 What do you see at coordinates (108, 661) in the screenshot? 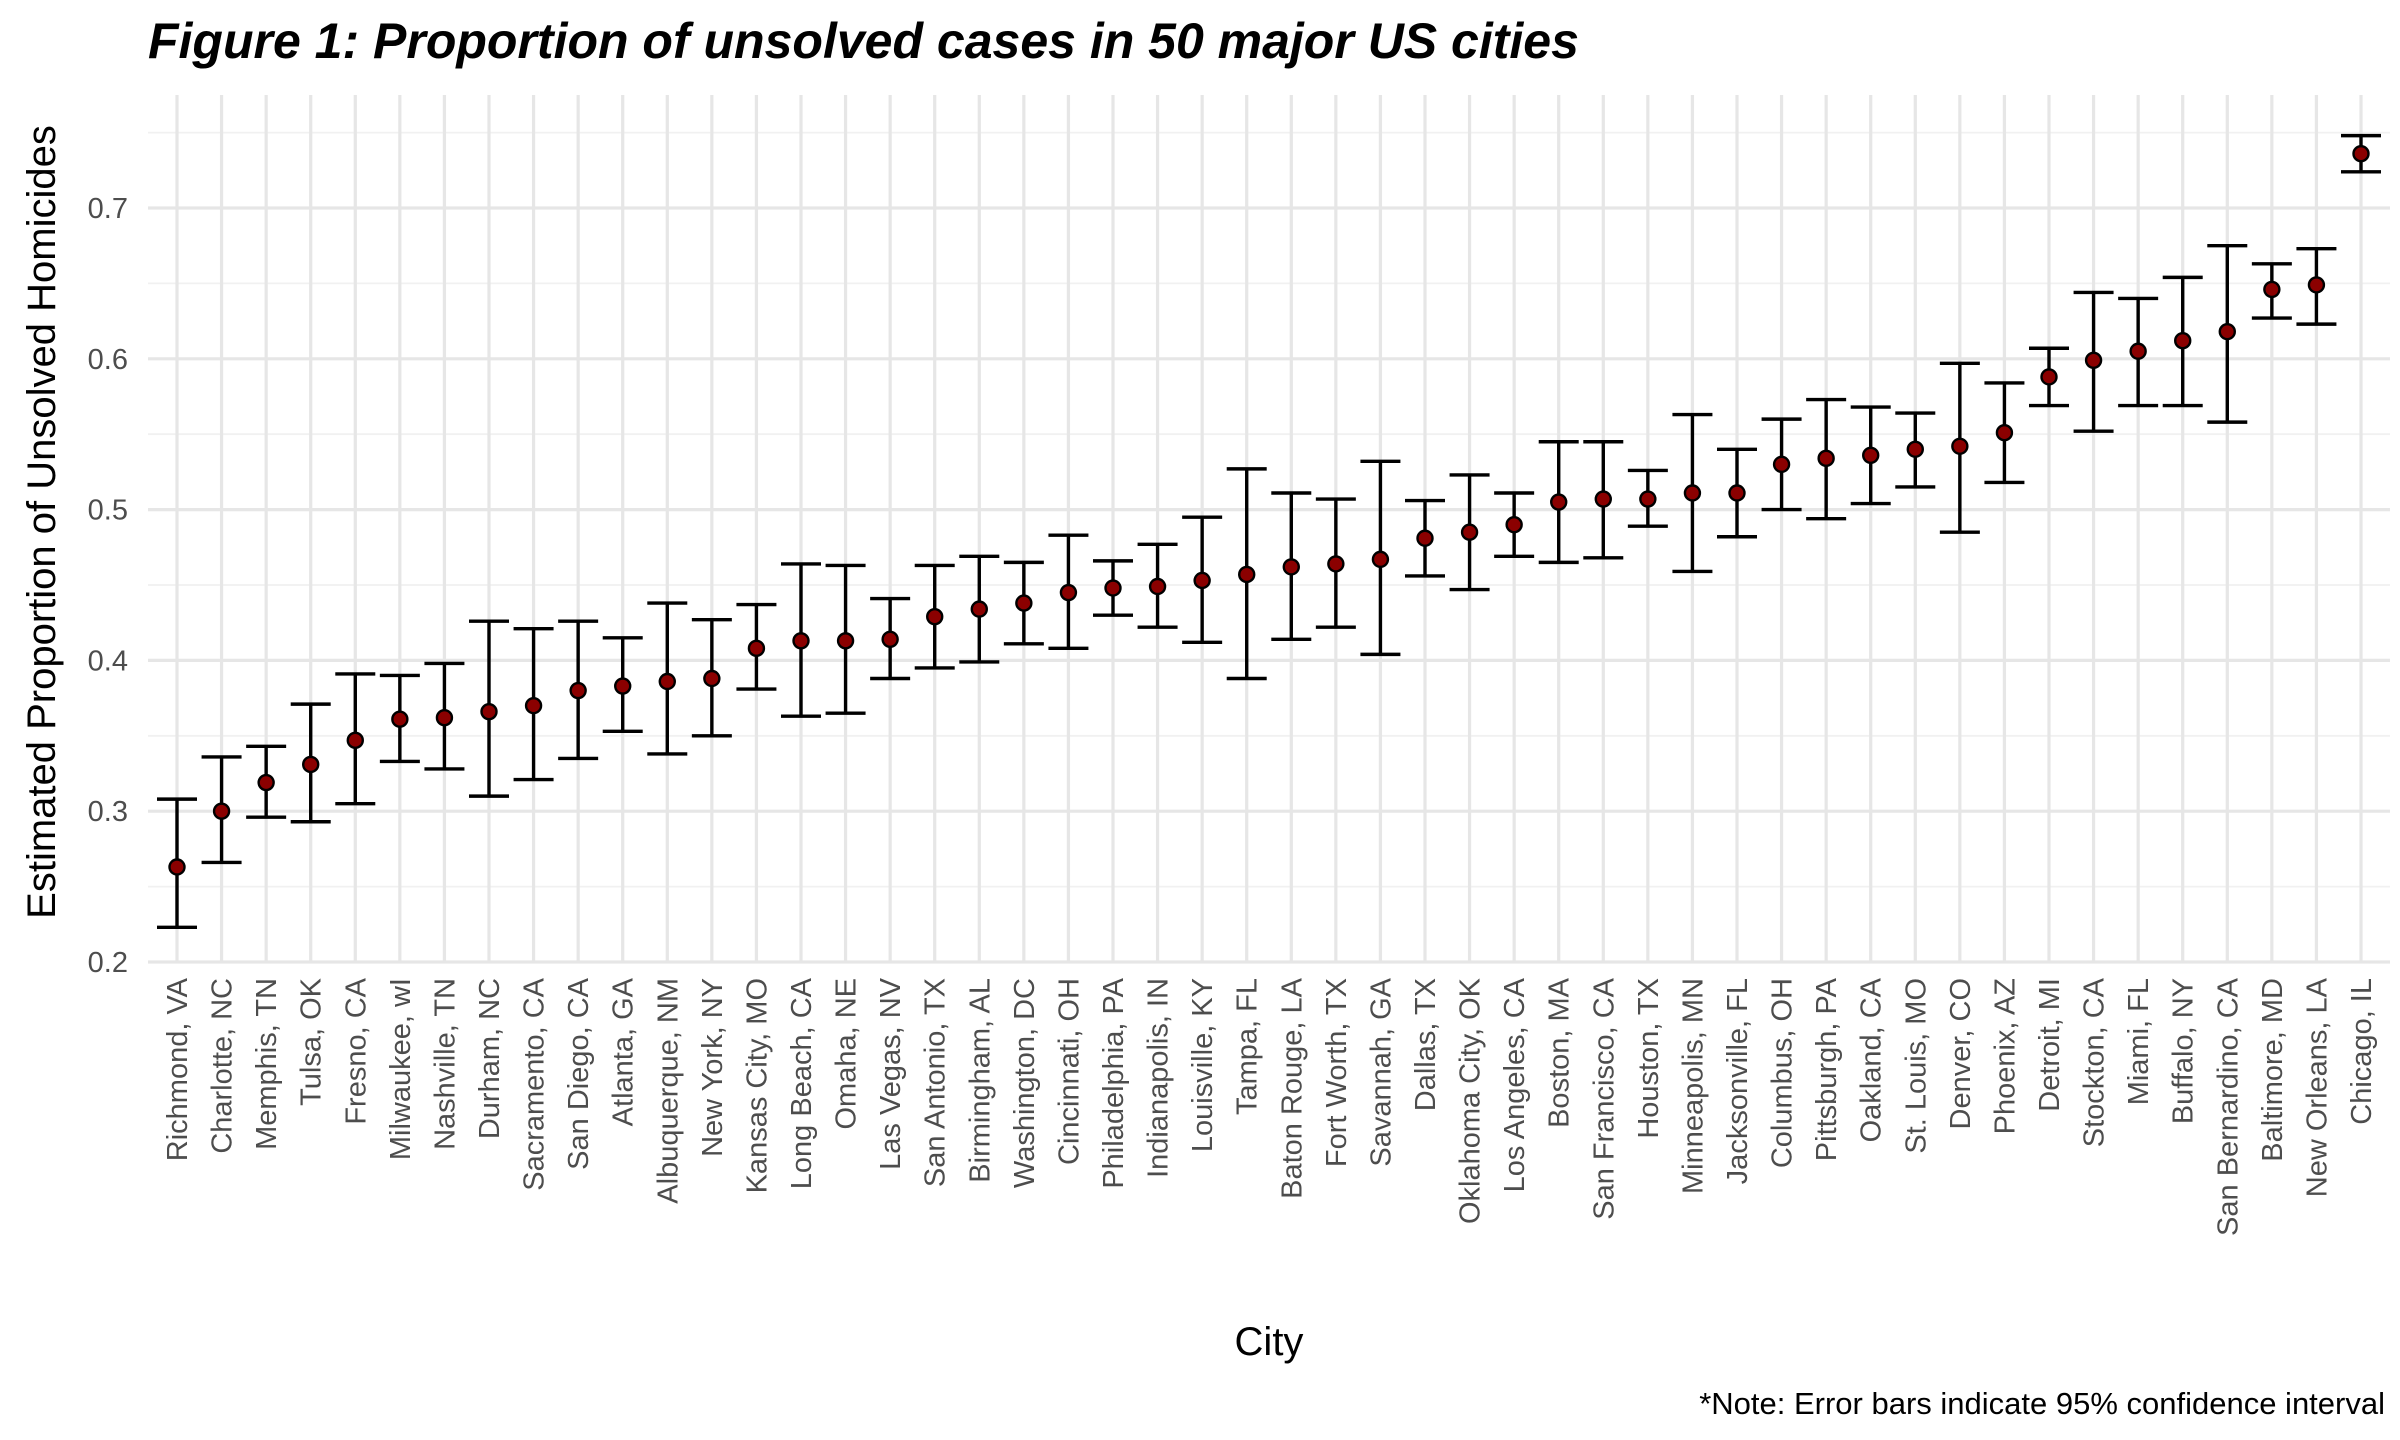
I see `y-tick-label: 0.4` at bounding box center [108, 661].